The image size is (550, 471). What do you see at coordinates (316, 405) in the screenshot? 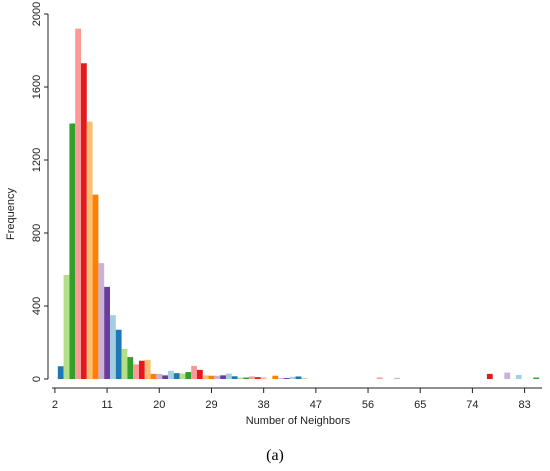
I see `x-tick-label: 47` at bounding box center [316, 405].